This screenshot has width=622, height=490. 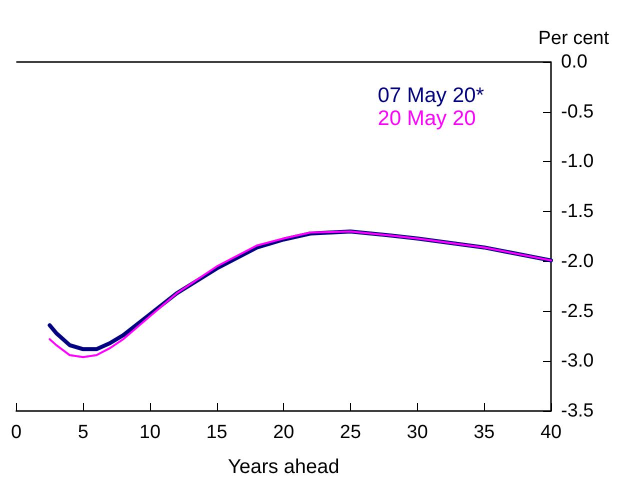 I want to click on y-tick-label: -3.5, so click(x=577, y=411).